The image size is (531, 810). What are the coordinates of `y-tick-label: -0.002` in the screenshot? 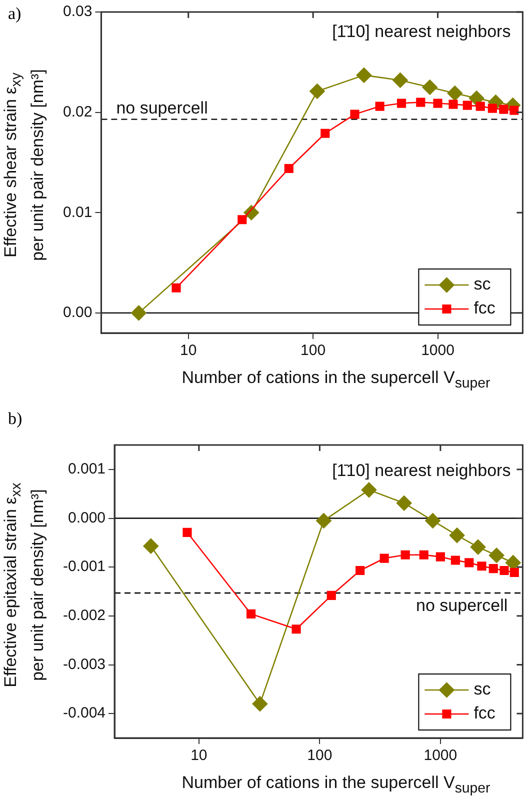 It's located at (84, 615).